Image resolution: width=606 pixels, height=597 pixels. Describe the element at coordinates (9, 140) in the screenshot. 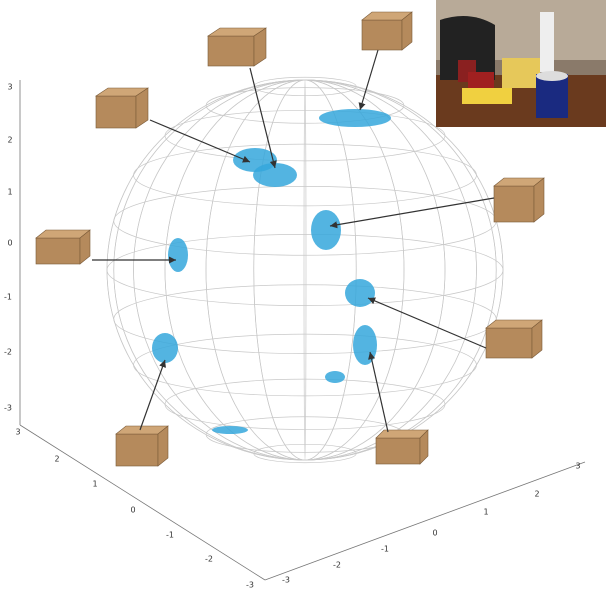

I see `z-tick-label: 2` at that location.